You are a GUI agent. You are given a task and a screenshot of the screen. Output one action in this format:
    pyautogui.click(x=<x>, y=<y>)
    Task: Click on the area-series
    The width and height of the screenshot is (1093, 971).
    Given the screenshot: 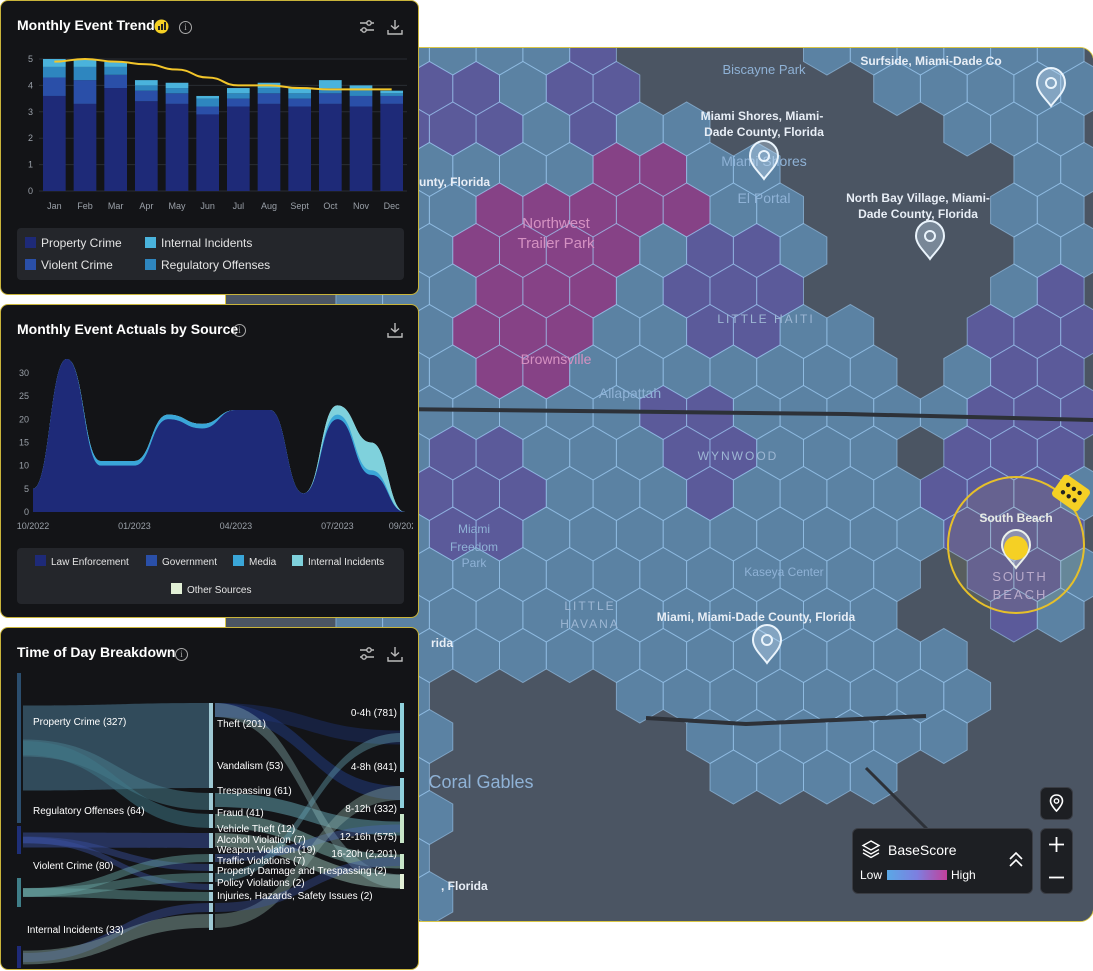 What is the action you would take?
    pyautogui.click(x=219, y=435)
    